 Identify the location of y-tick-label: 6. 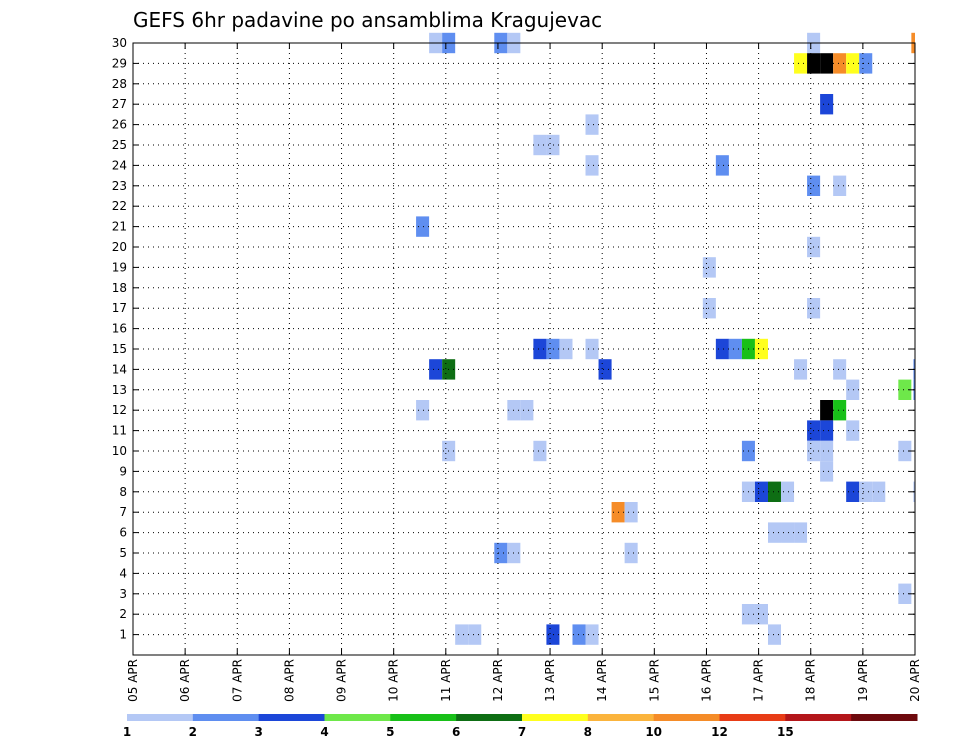
(123, 533).